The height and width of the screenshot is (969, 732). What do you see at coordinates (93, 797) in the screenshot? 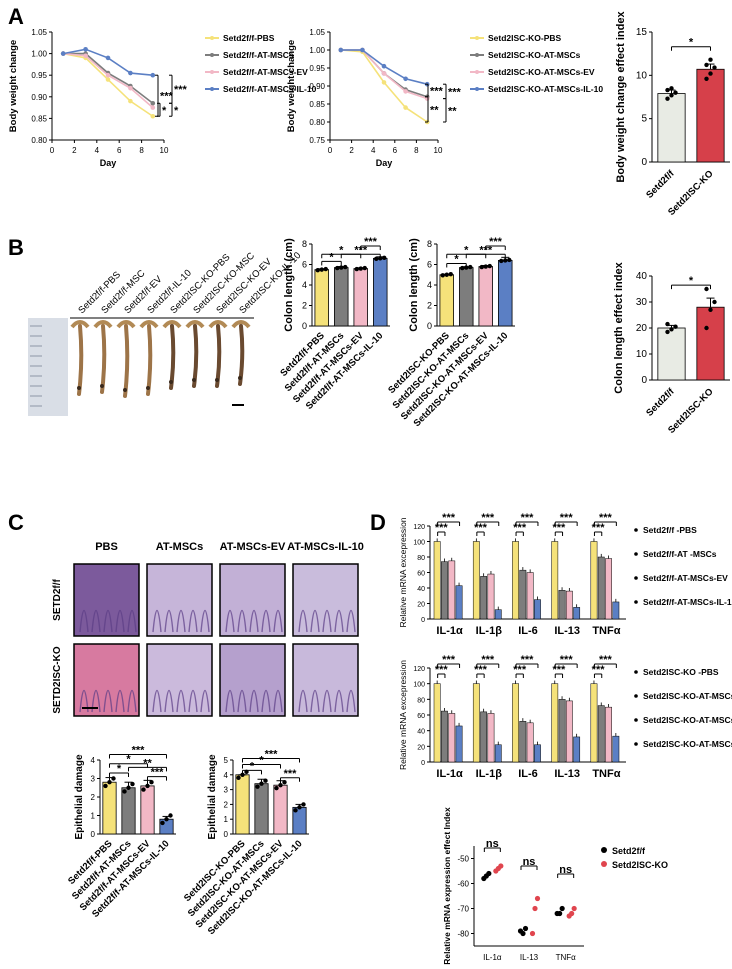
I see `y-tick-label: 2` at bounding box center [93, 797].